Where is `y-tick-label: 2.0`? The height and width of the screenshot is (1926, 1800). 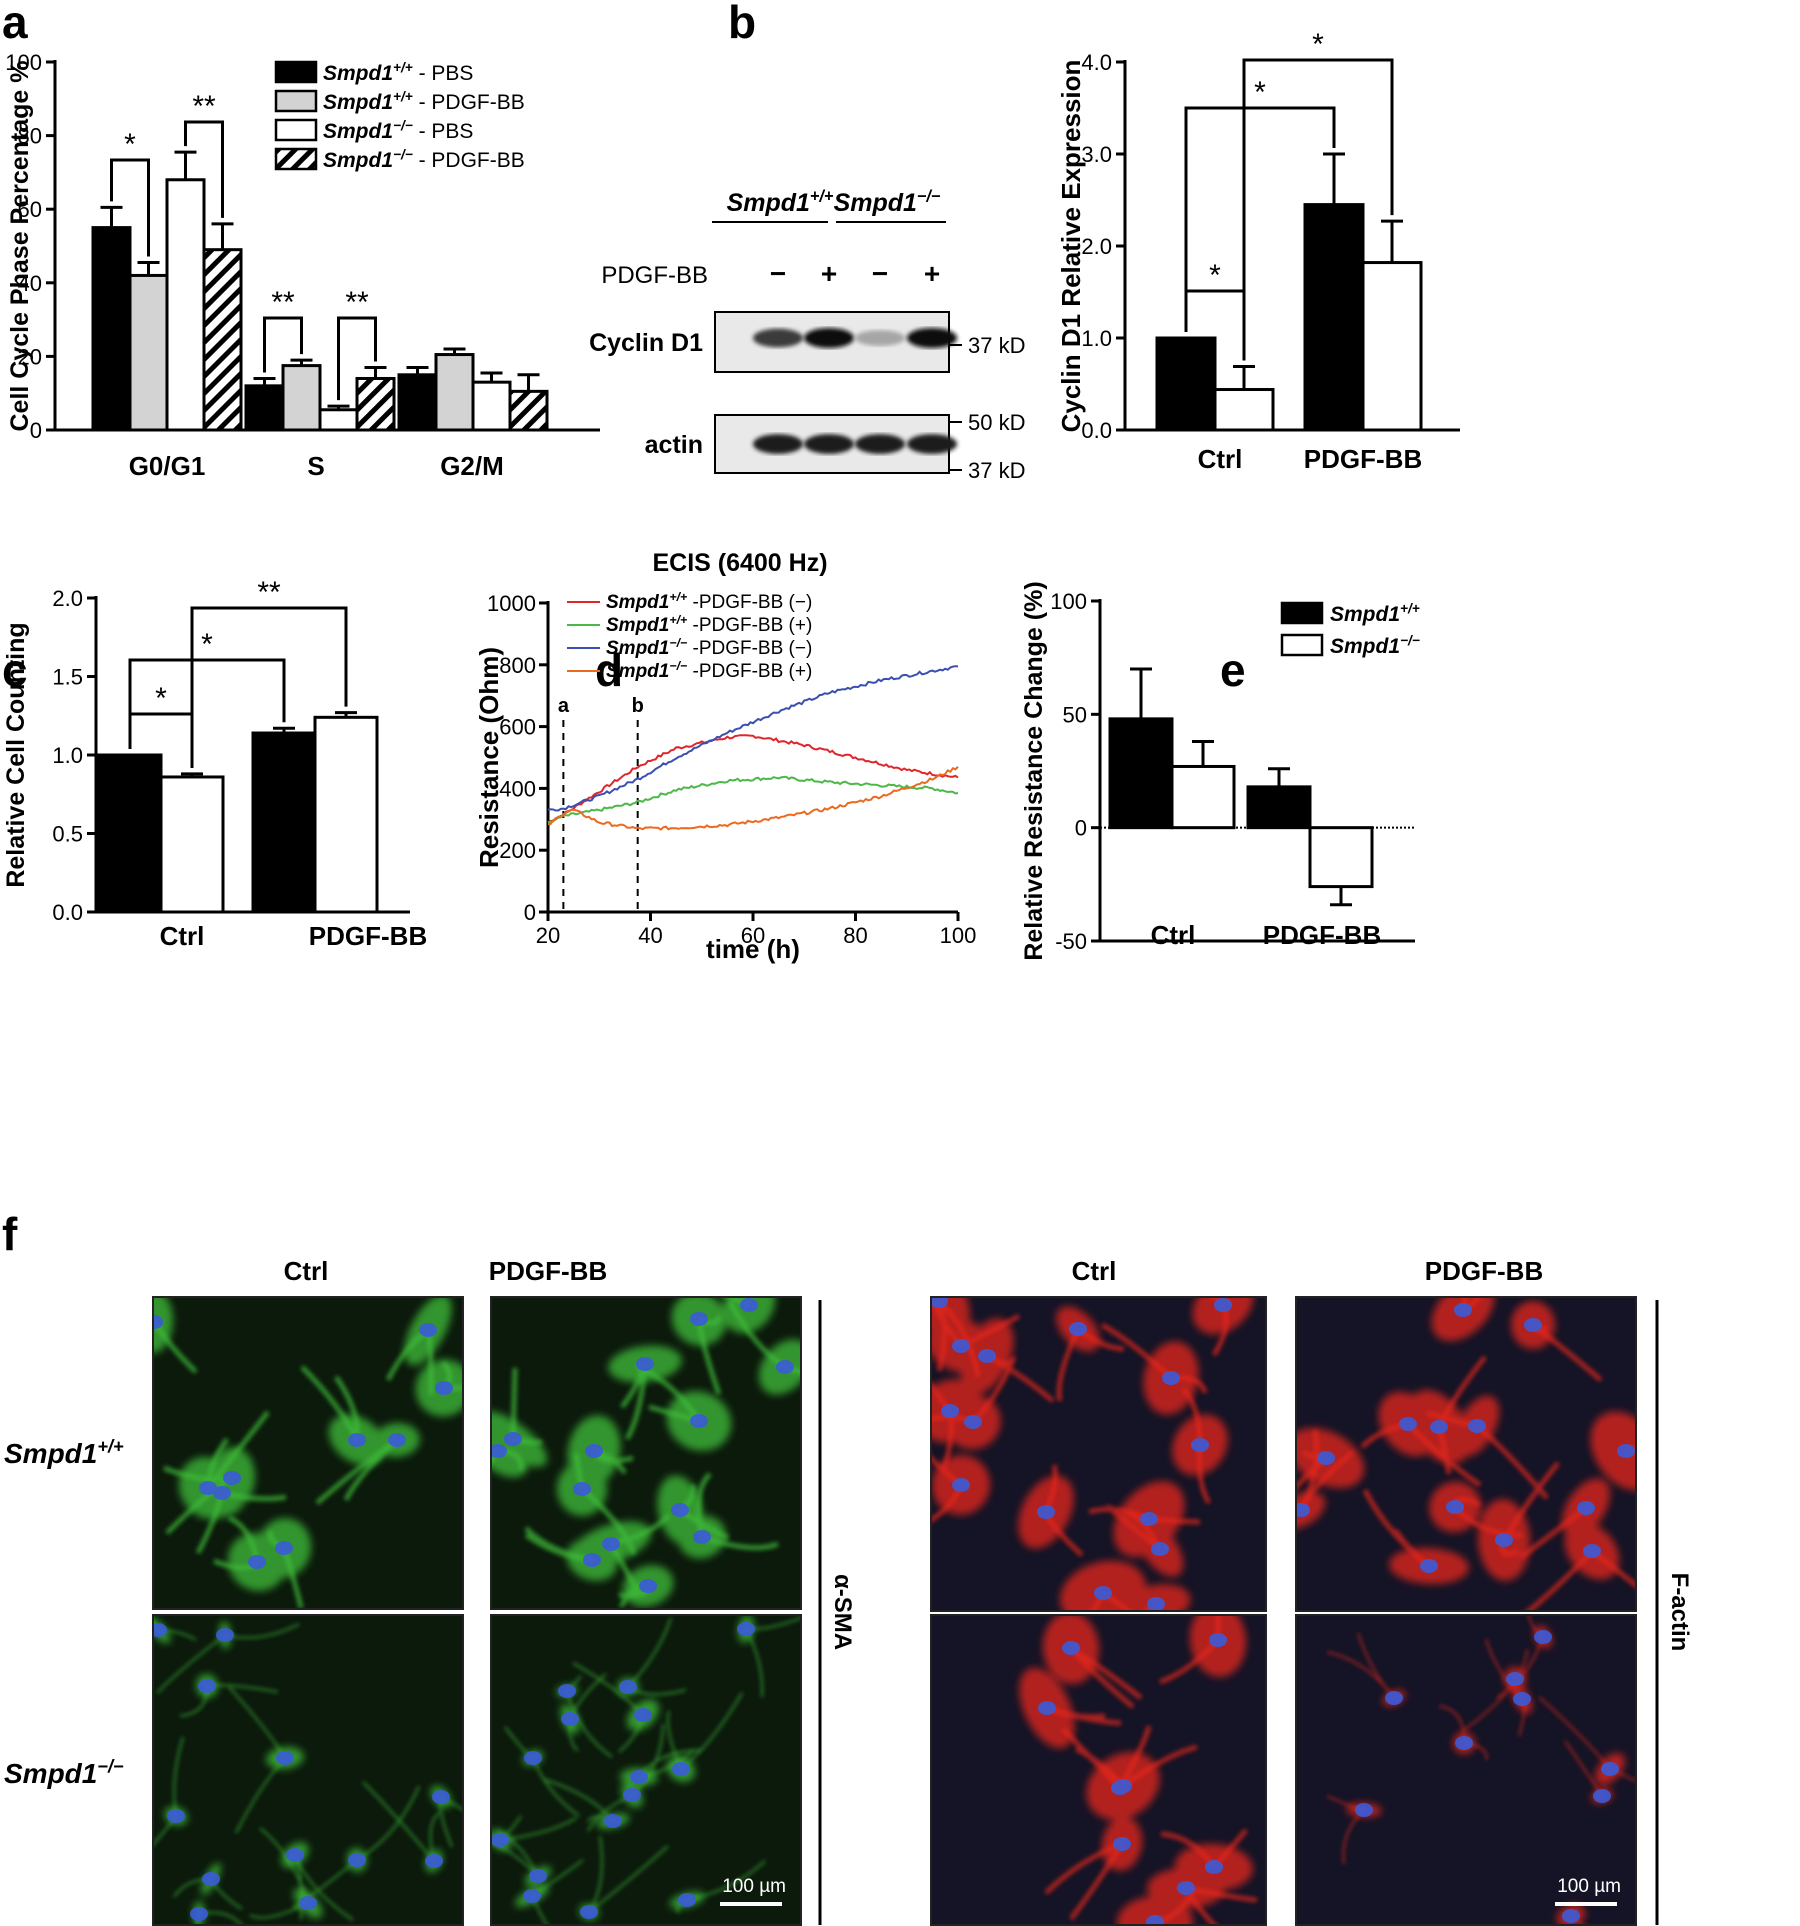 y-tick-label: 2.0 is located at coordinates (67, 598).